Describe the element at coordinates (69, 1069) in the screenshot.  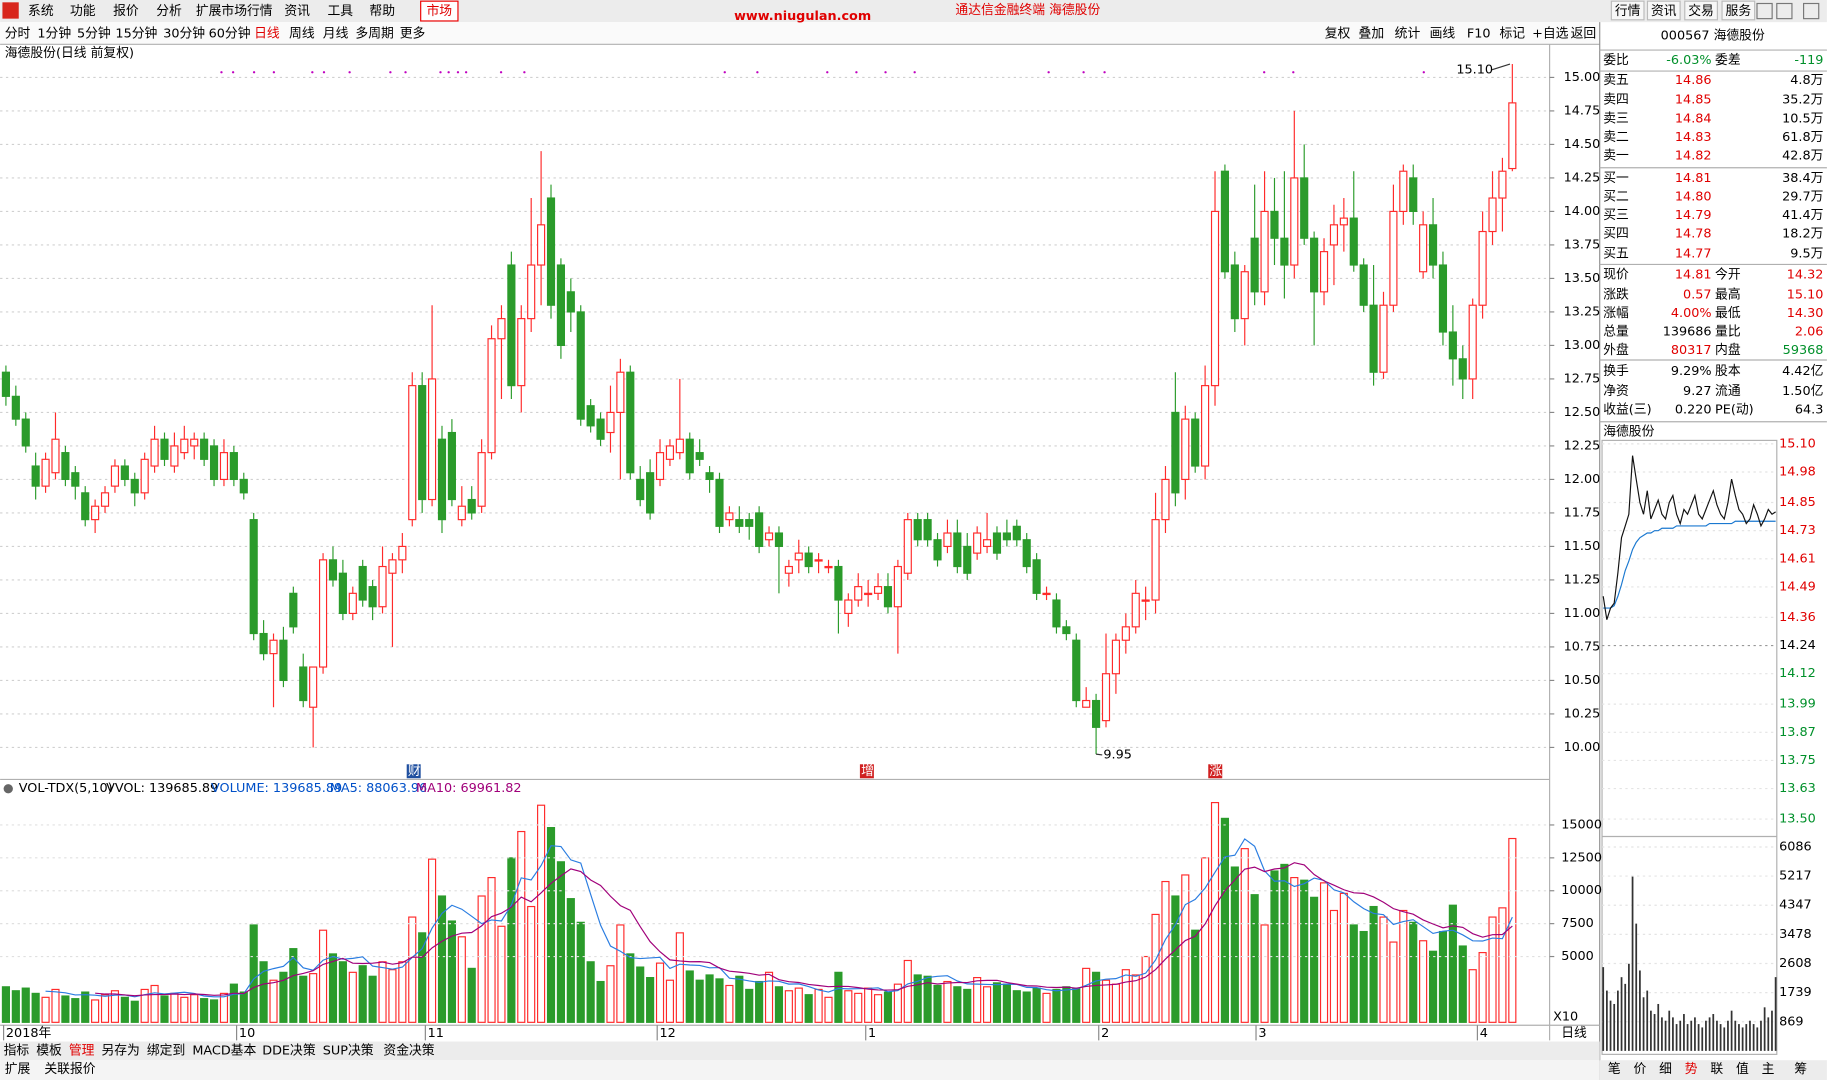
I see `status-tab: 关联报价` at that location.